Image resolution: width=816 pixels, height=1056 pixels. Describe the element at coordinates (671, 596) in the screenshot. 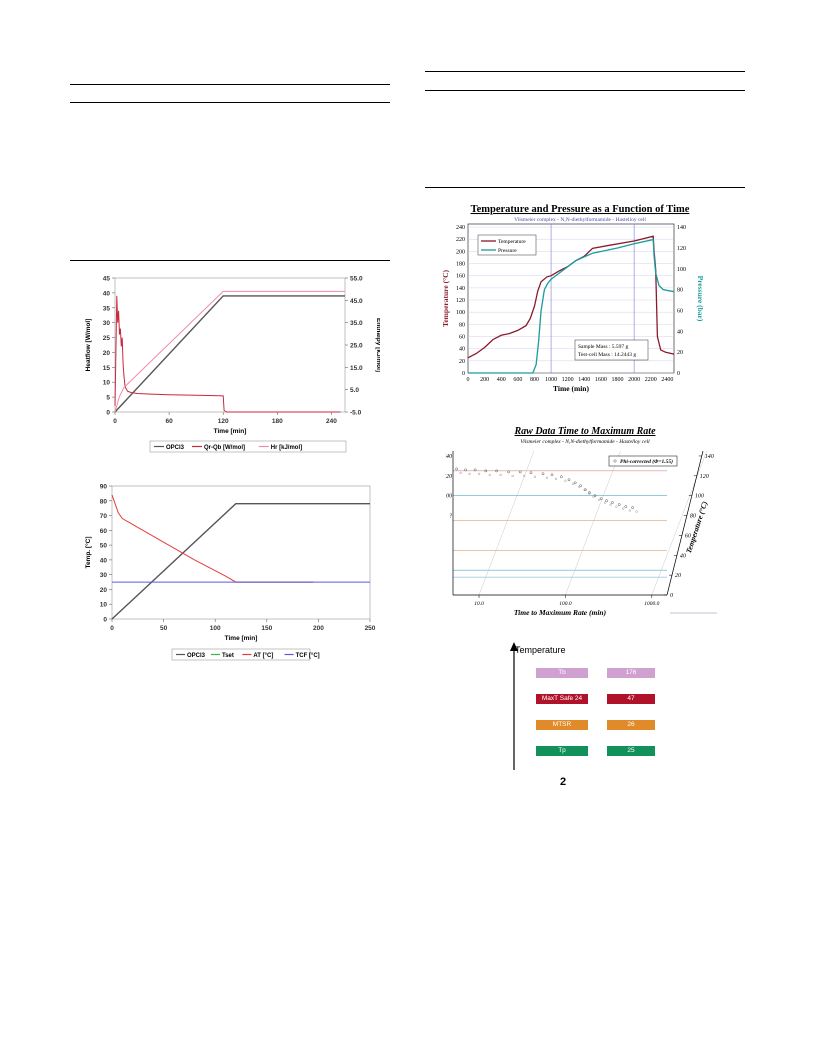

I see `y-tick-label-right: 0` at that location.